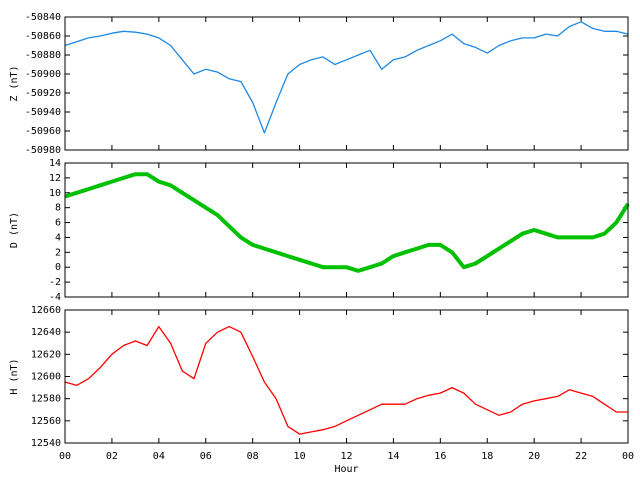  I want to click on y-tick-label: -50860, so click(43, 36).